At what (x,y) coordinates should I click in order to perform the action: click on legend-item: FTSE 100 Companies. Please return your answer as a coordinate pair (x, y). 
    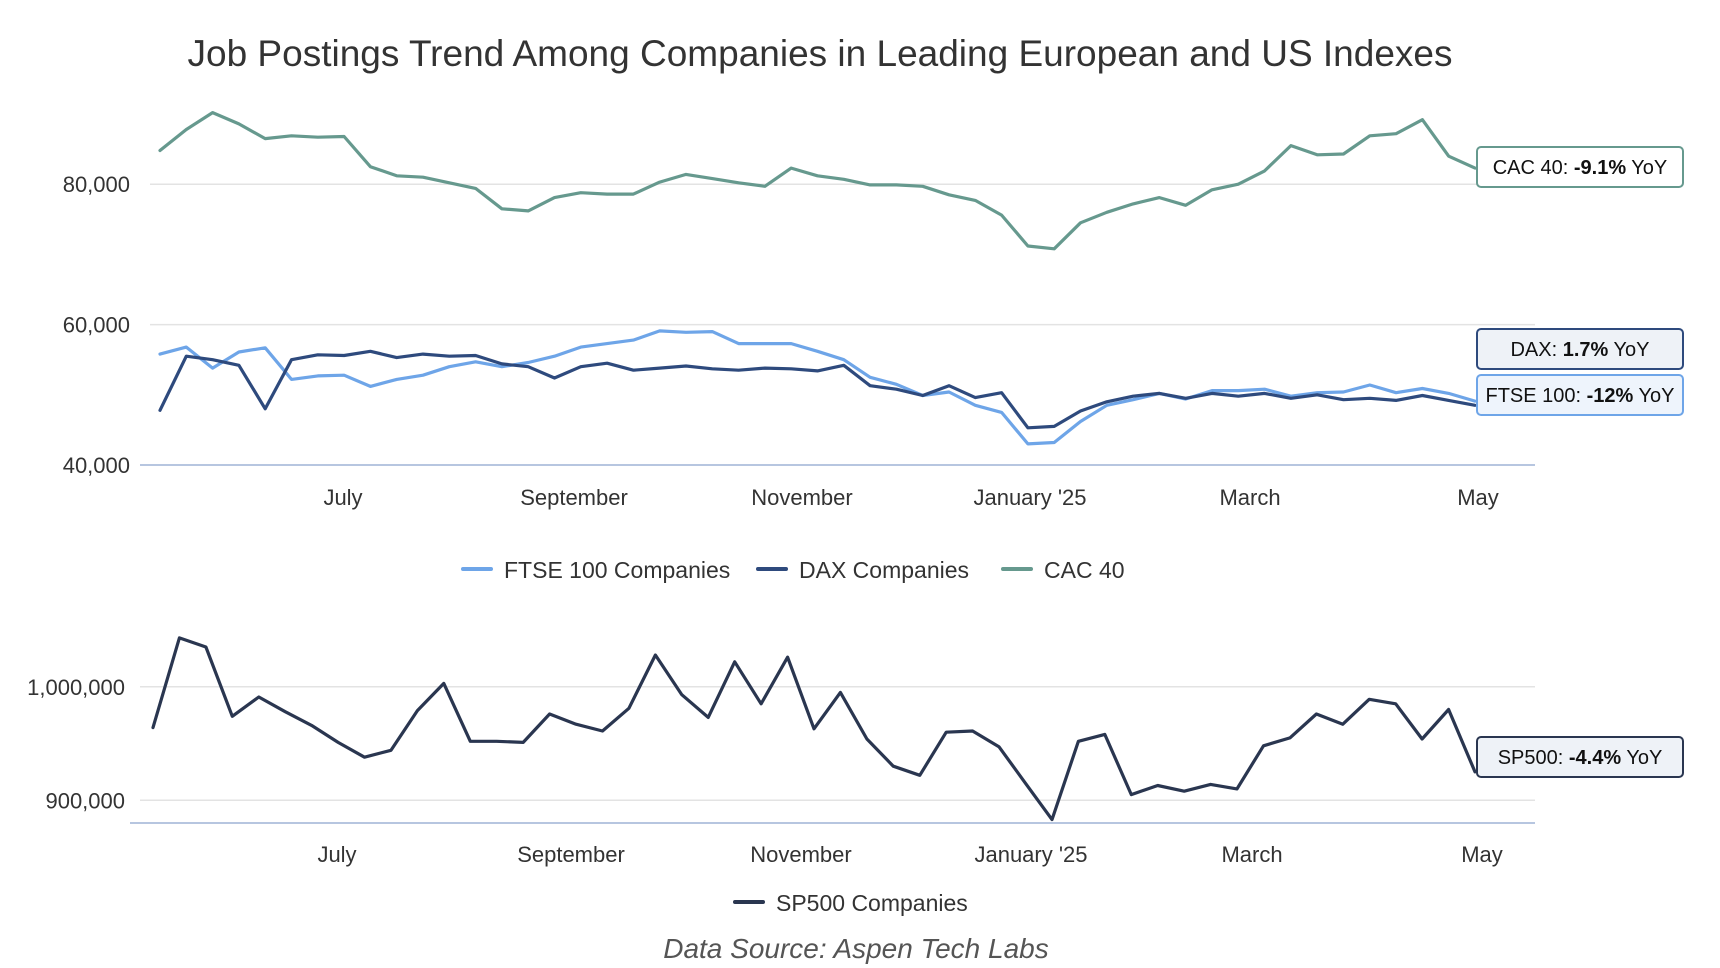
    Looking at the image, I should click on (595, 570).